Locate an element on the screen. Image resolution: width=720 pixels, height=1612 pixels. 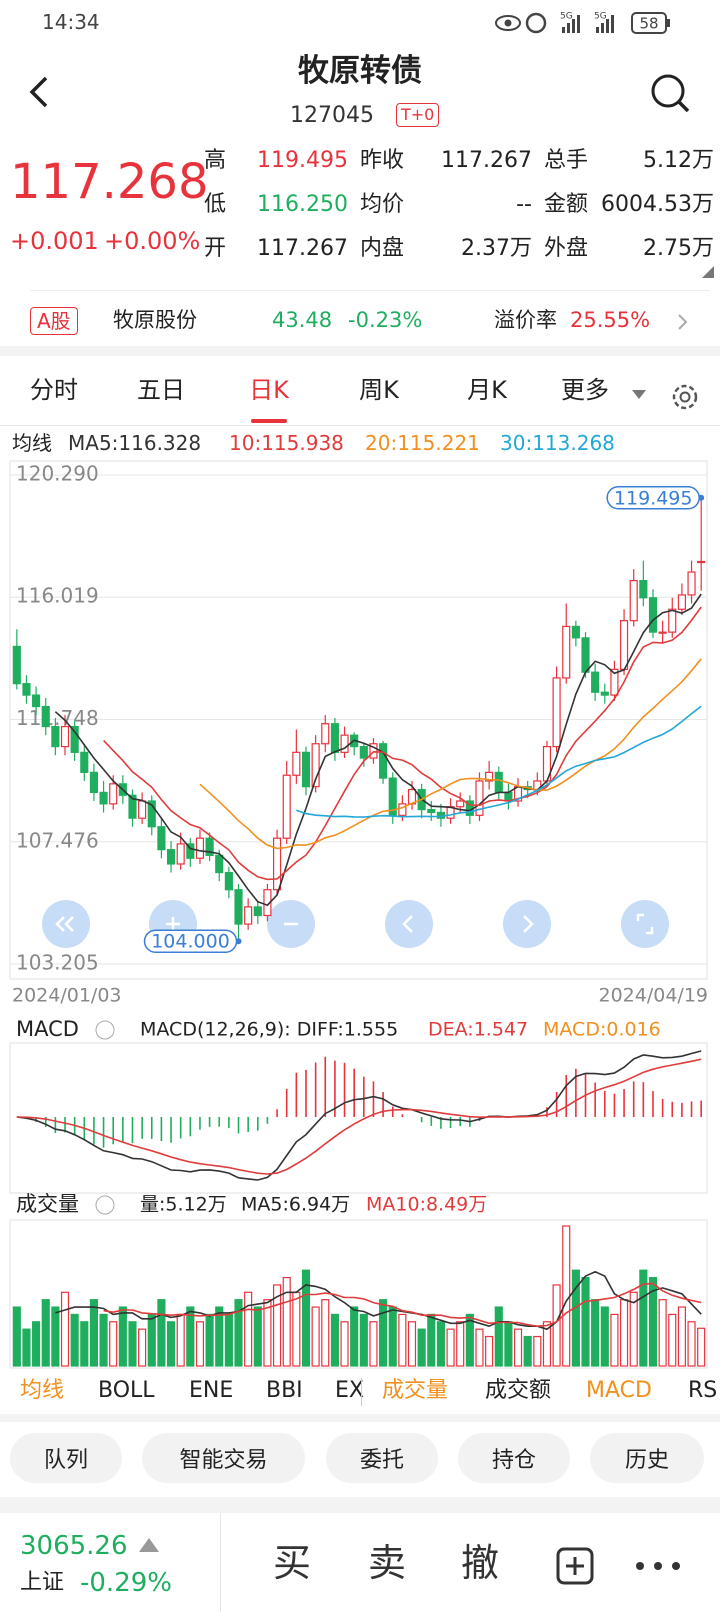
quote-label: 外盘 is located at coordinates (566, 248).